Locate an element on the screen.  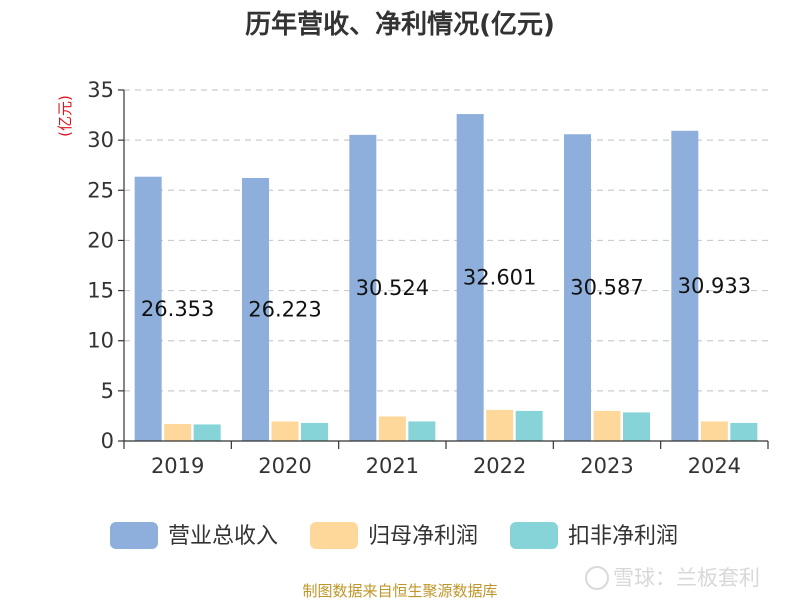
data-label: 32.601 is located at coordinates (499, 278).